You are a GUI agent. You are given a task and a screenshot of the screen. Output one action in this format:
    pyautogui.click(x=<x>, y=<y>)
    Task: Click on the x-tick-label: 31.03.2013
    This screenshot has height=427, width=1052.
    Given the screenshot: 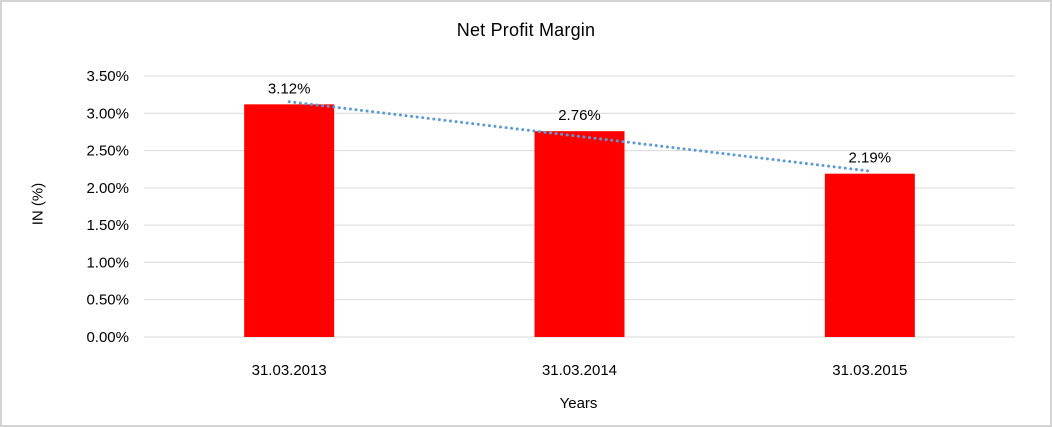 What is the action you would take?
    pyautogui.click(x=289, y=370)
    